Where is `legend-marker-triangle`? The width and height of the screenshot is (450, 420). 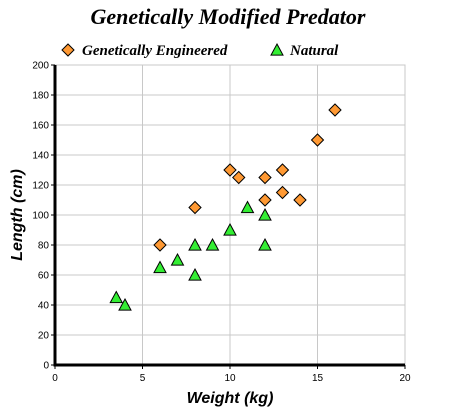
legend-marker-triangle is located at coordinates (277, 49).